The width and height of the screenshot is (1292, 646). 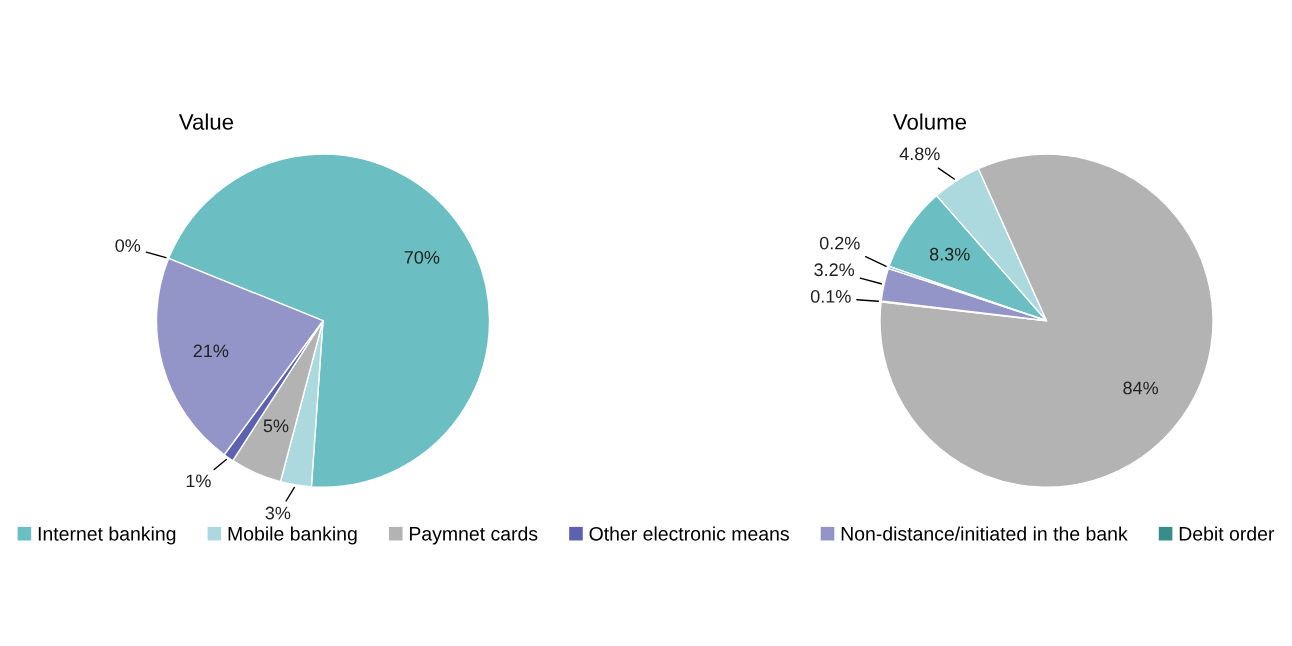 What do you see at coordinates (473, 535) in the screenshot?
I see `legend-label: Paymnet cards` at bounding box center [473, 535].